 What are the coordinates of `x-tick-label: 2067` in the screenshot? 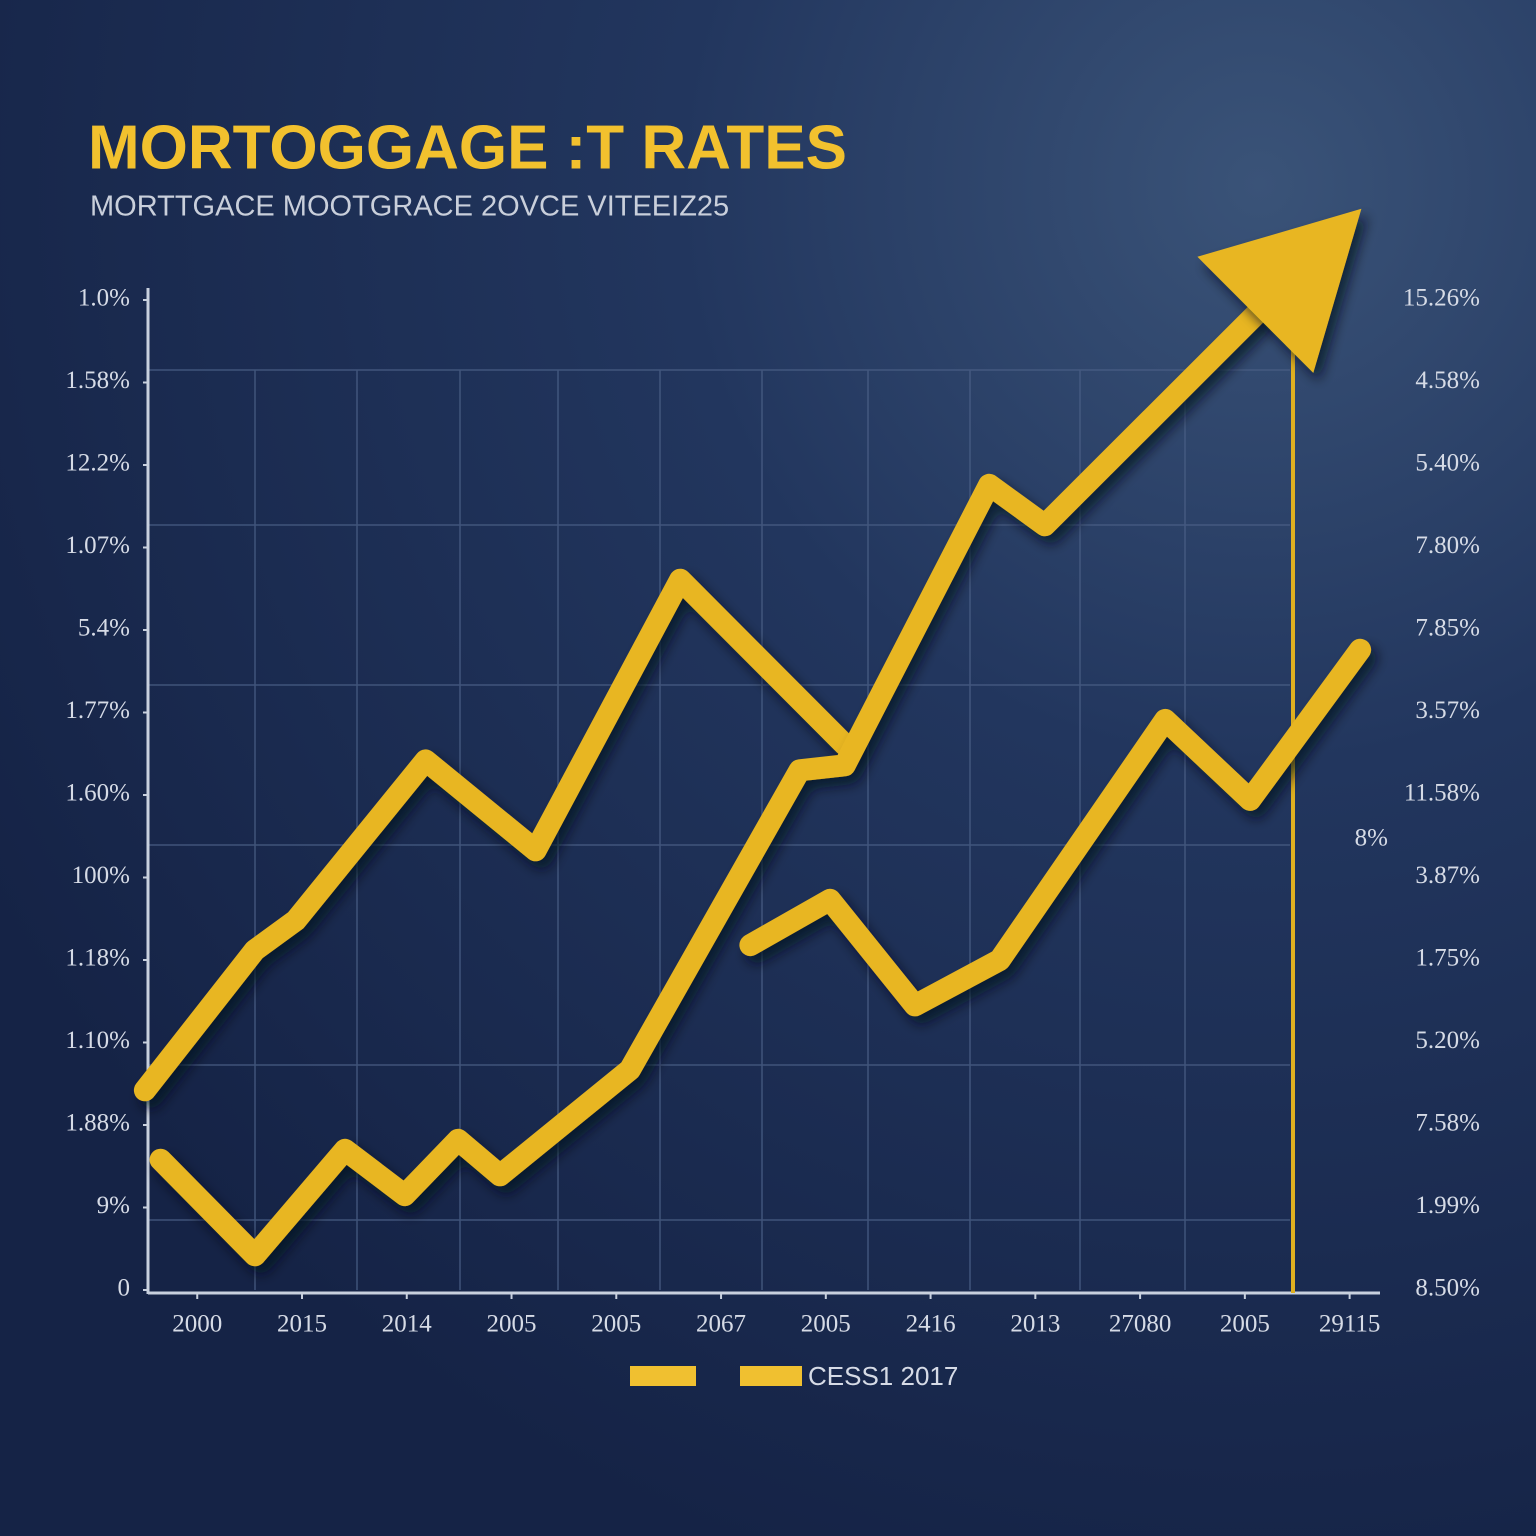 It's located at (721, 1324).